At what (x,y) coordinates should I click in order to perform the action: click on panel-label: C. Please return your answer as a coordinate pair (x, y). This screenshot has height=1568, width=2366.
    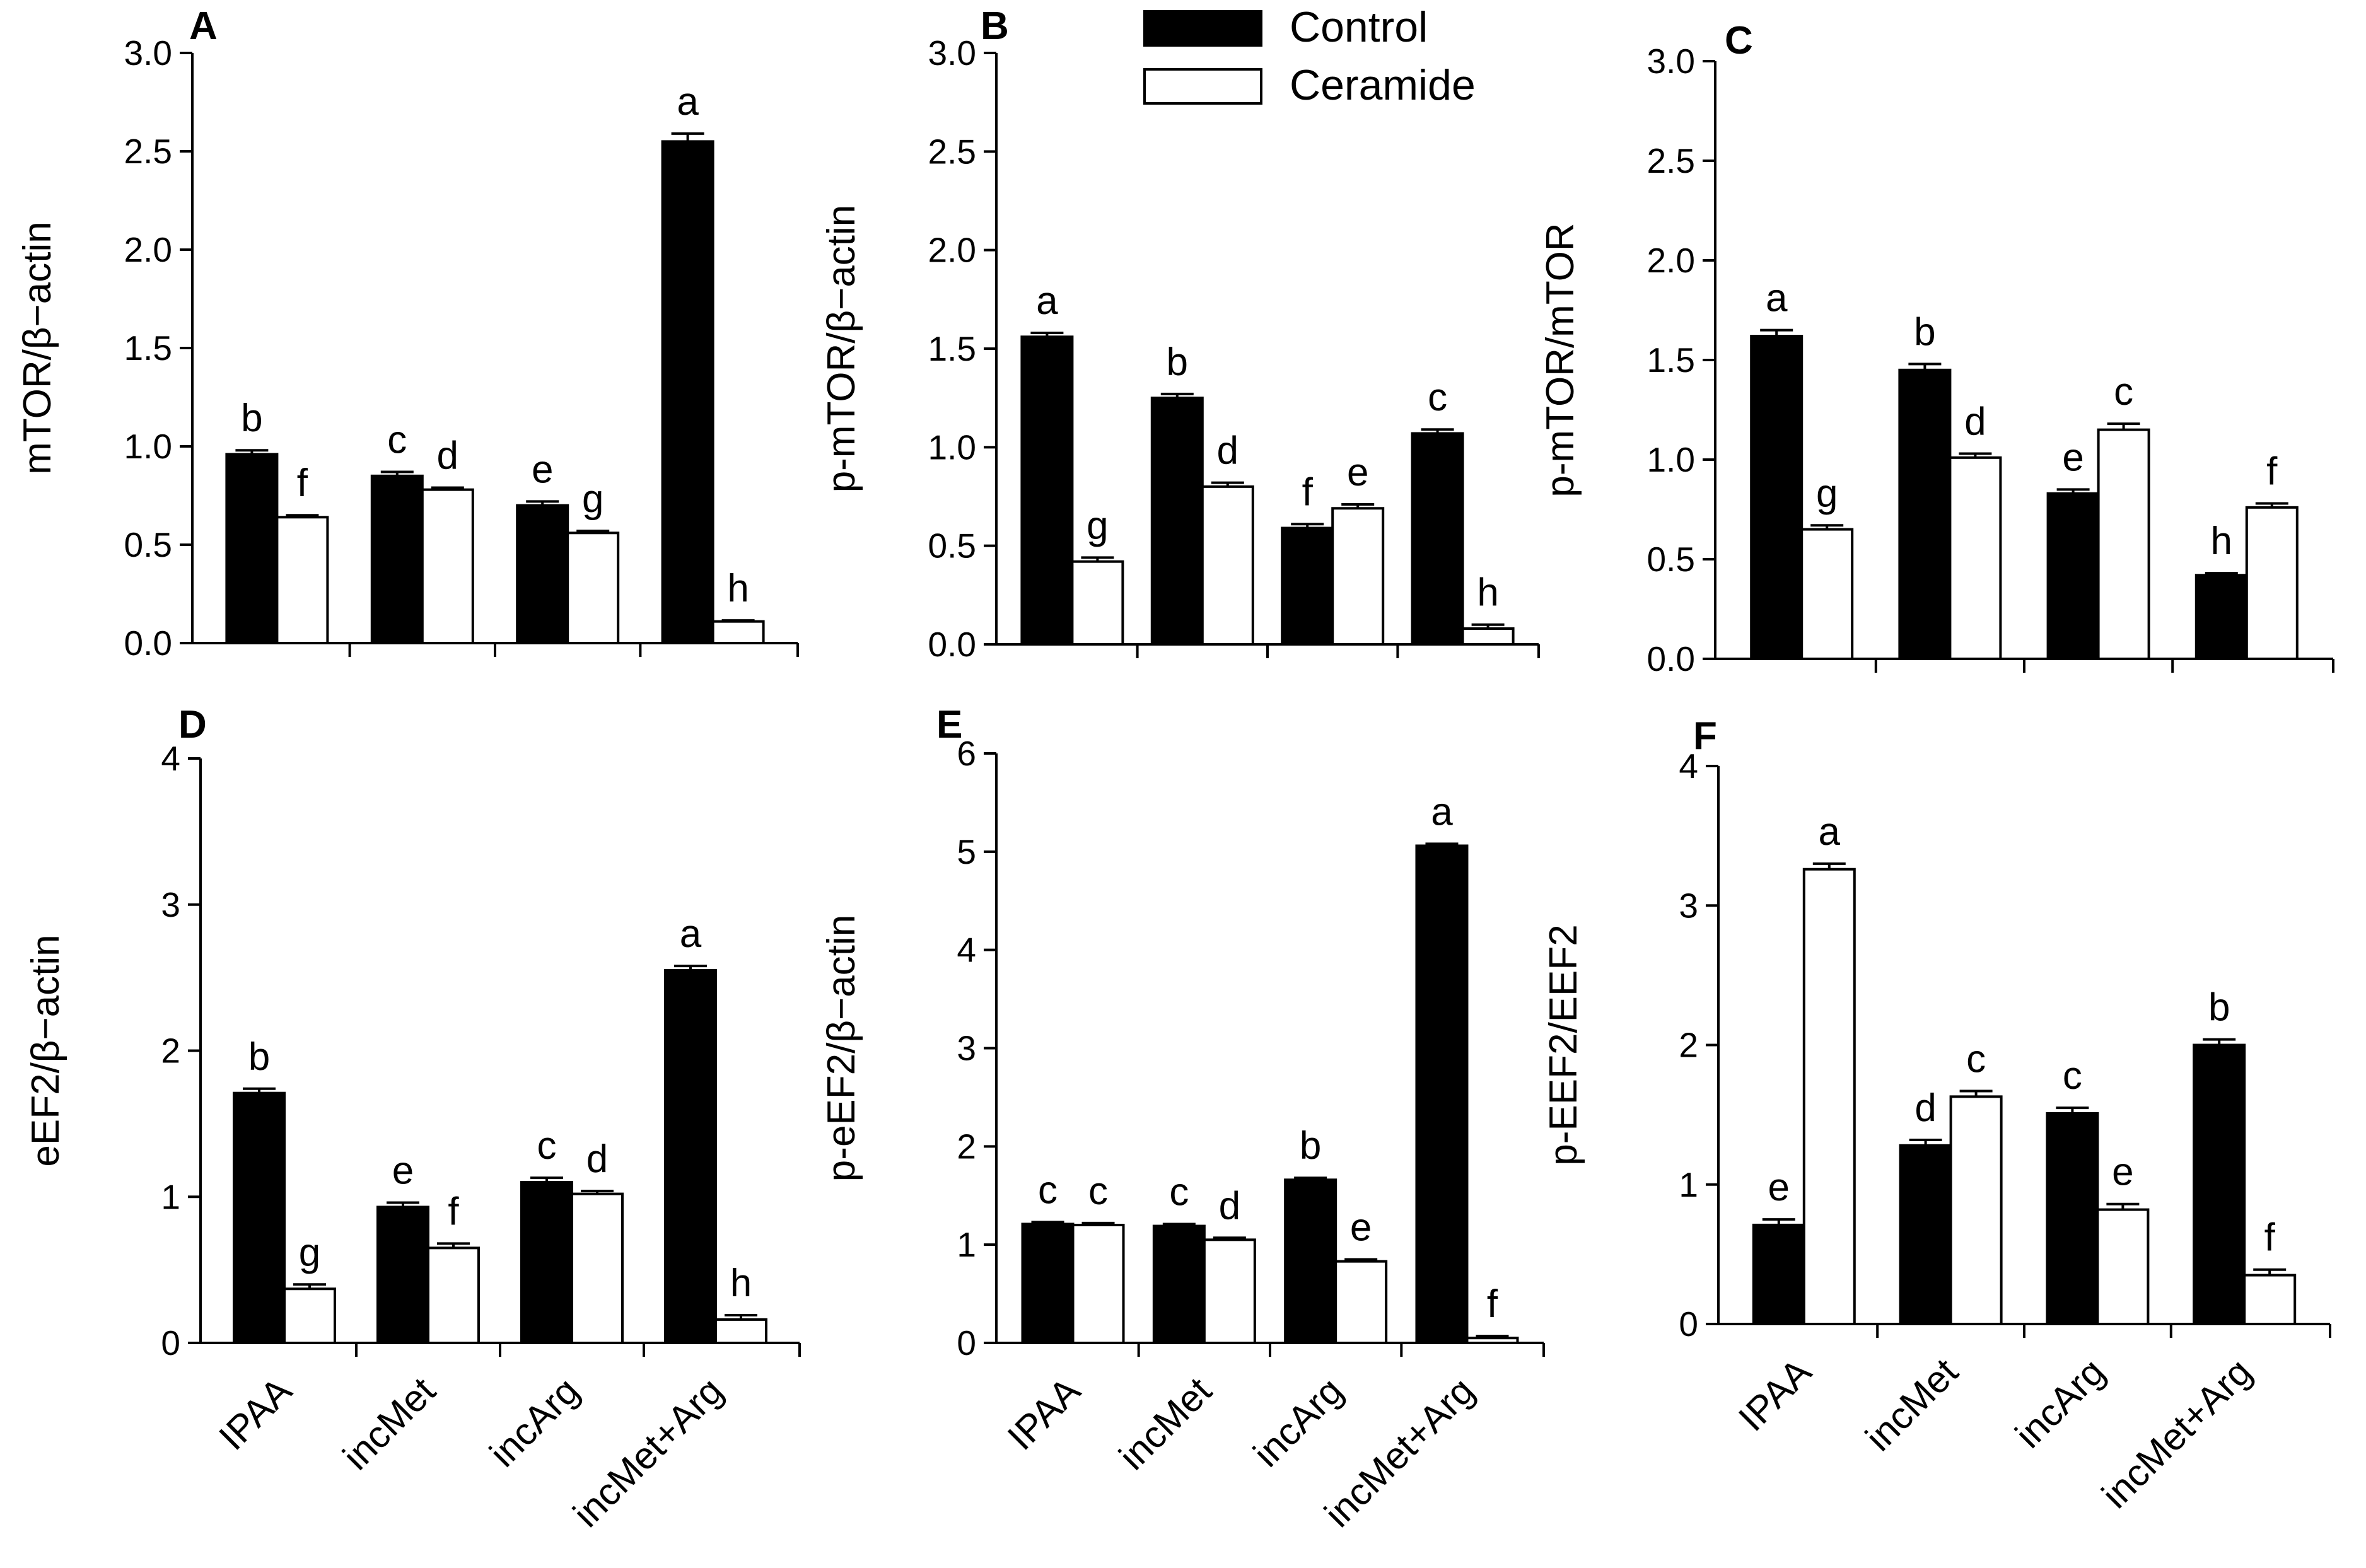
    Looking at the image, I should click on (1739, 40).